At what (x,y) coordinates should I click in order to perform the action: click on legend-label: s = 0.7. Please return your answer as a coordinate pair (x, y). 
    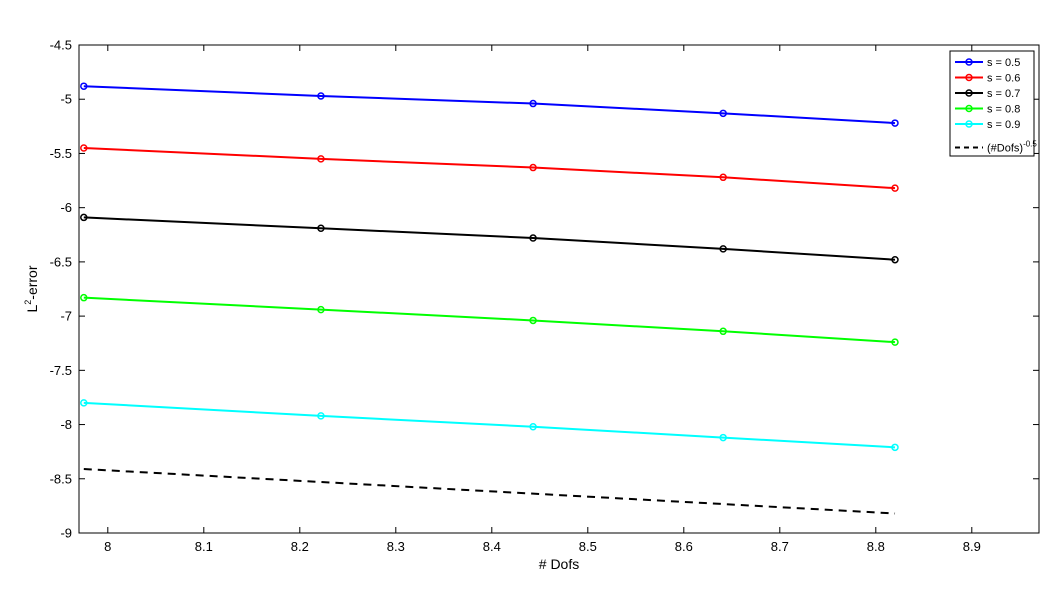
    Looking at the image, I should click on (1003, 94).